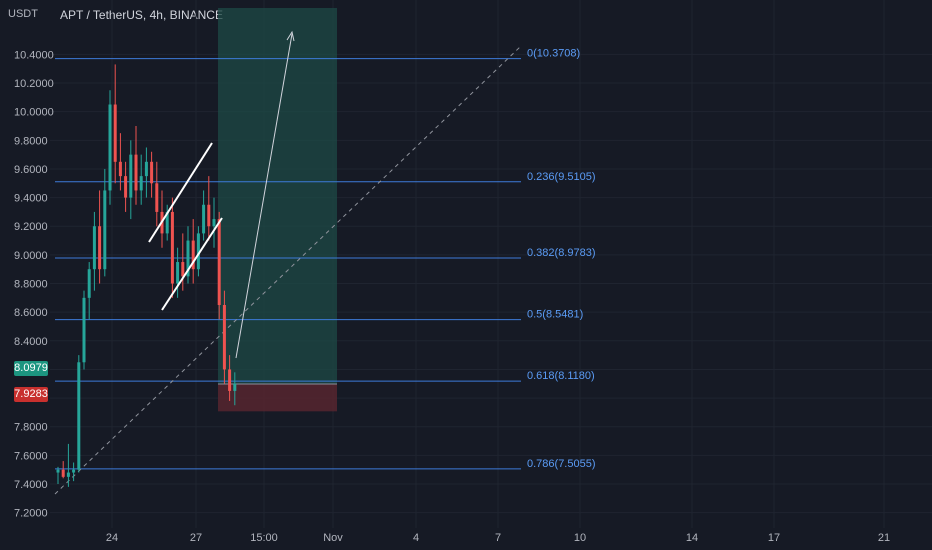 The height and width of the screenshot is (550, 932). I want to click on fib-level-label: 0.5(8.5481), so click(555, 315).